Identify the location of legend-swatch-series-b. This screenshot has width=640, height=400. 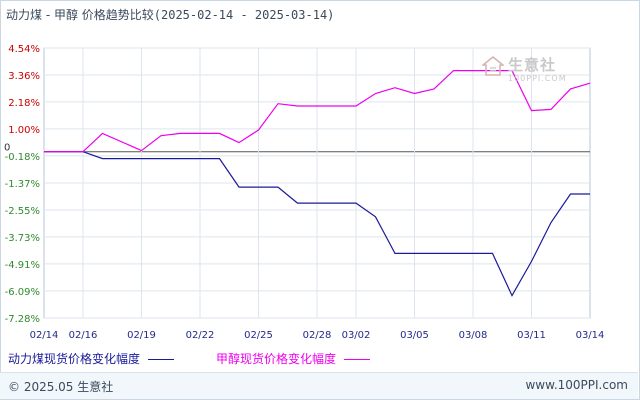
(357, 359).